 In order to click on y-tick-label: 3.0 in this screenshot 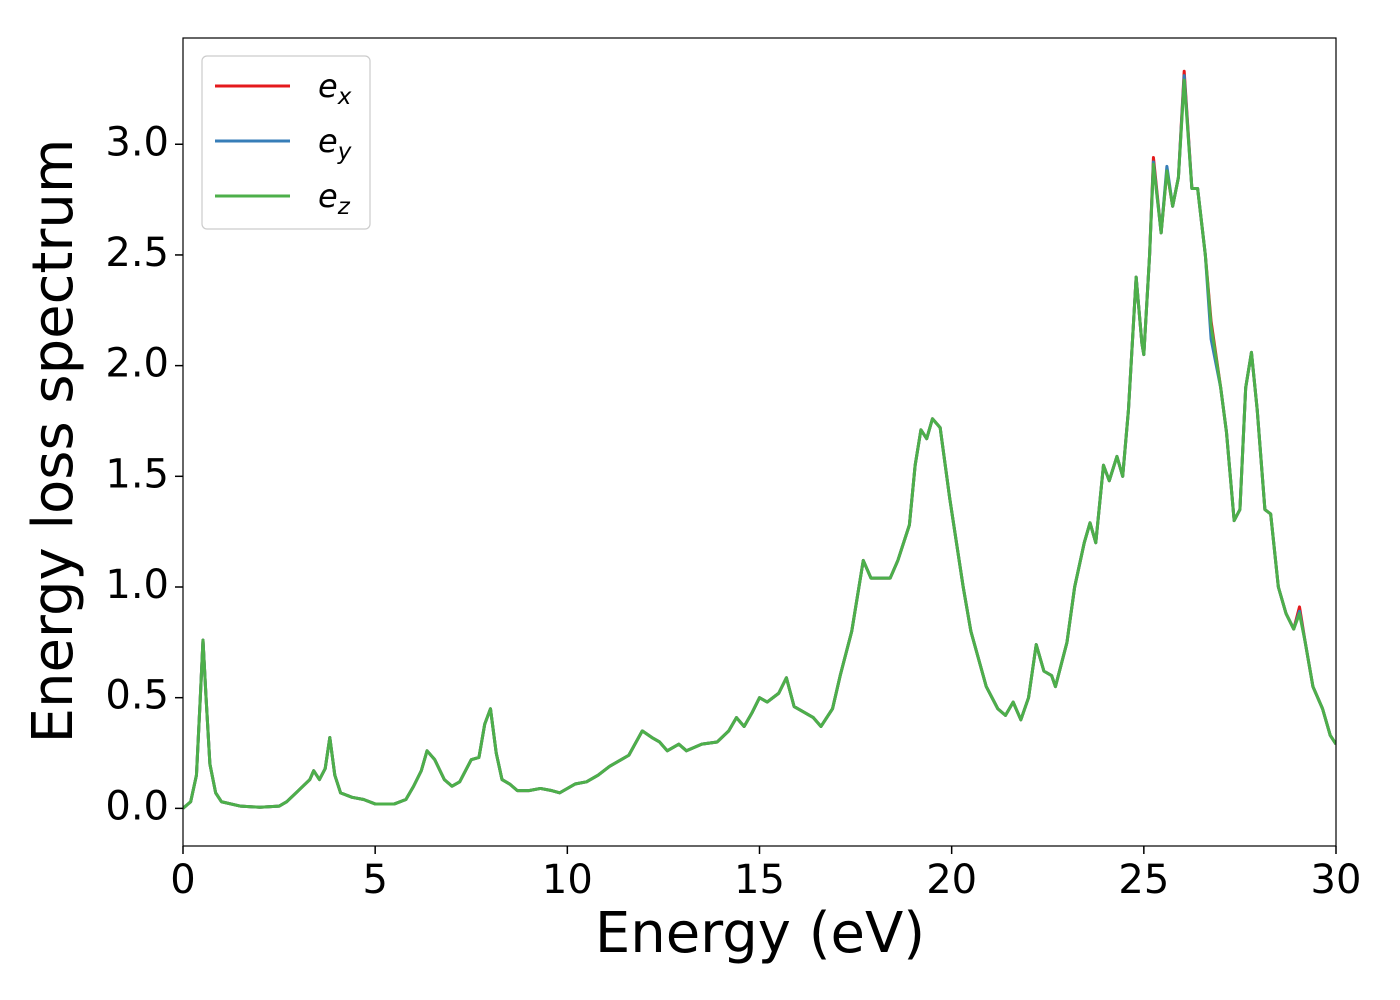, I will do `click(137, 142)`.